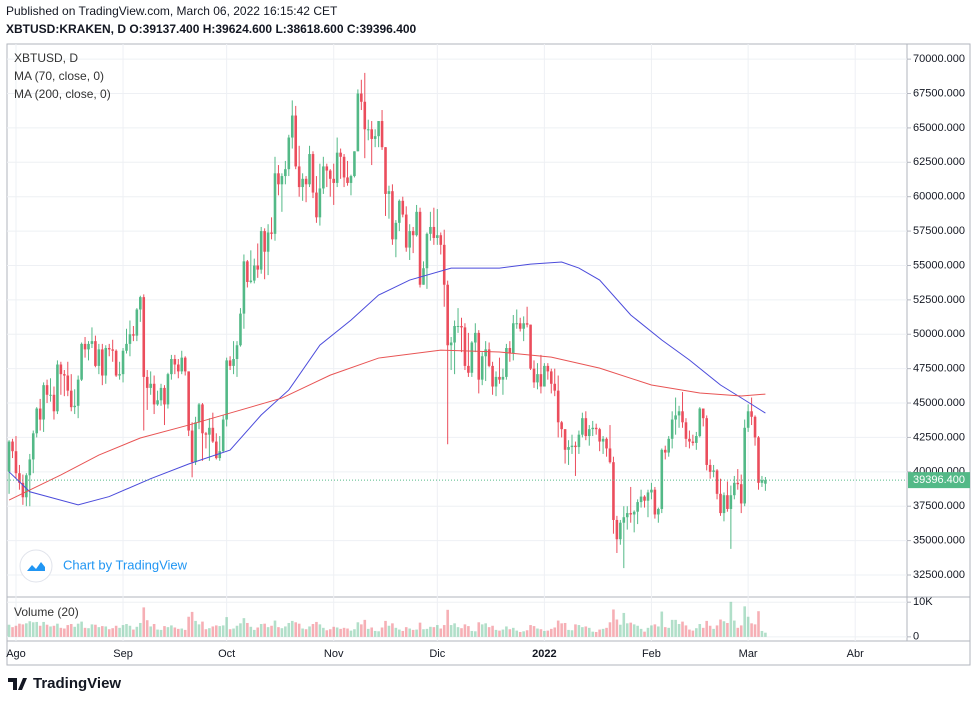 The height and width of the screenshot is (702, 978). Describe the element at coordinates (939, 162) in the screenshot. I see `y-tick-label: 62500.000` at that location.